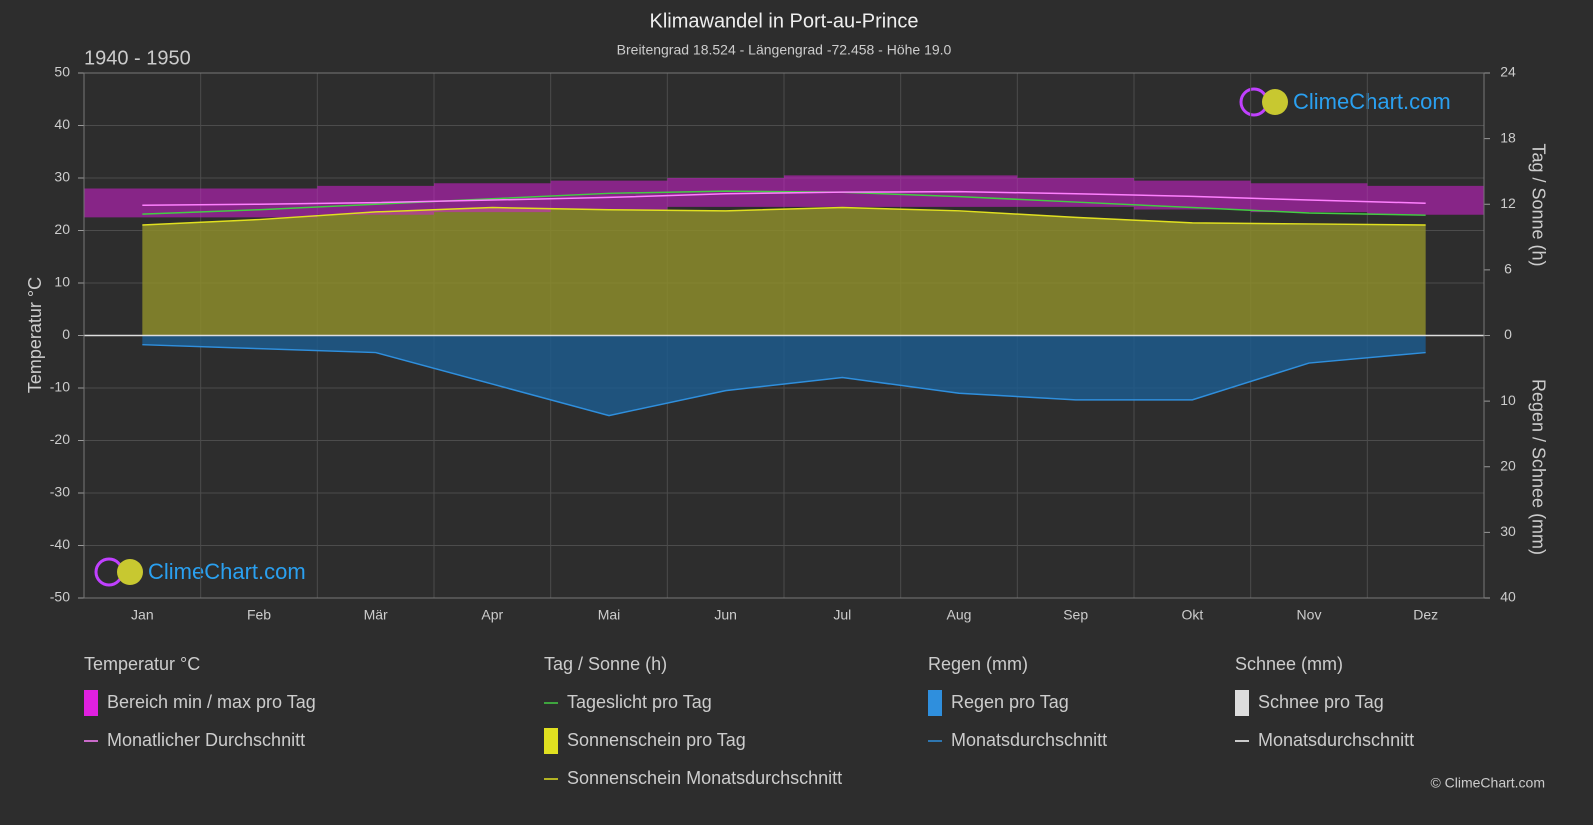 This screenshot has height=825, width=1593. What do you see at coordinates (1508, 597) in the screenshot?
I see `y3-tick-label: 40` at bounding box center [1508, 597].